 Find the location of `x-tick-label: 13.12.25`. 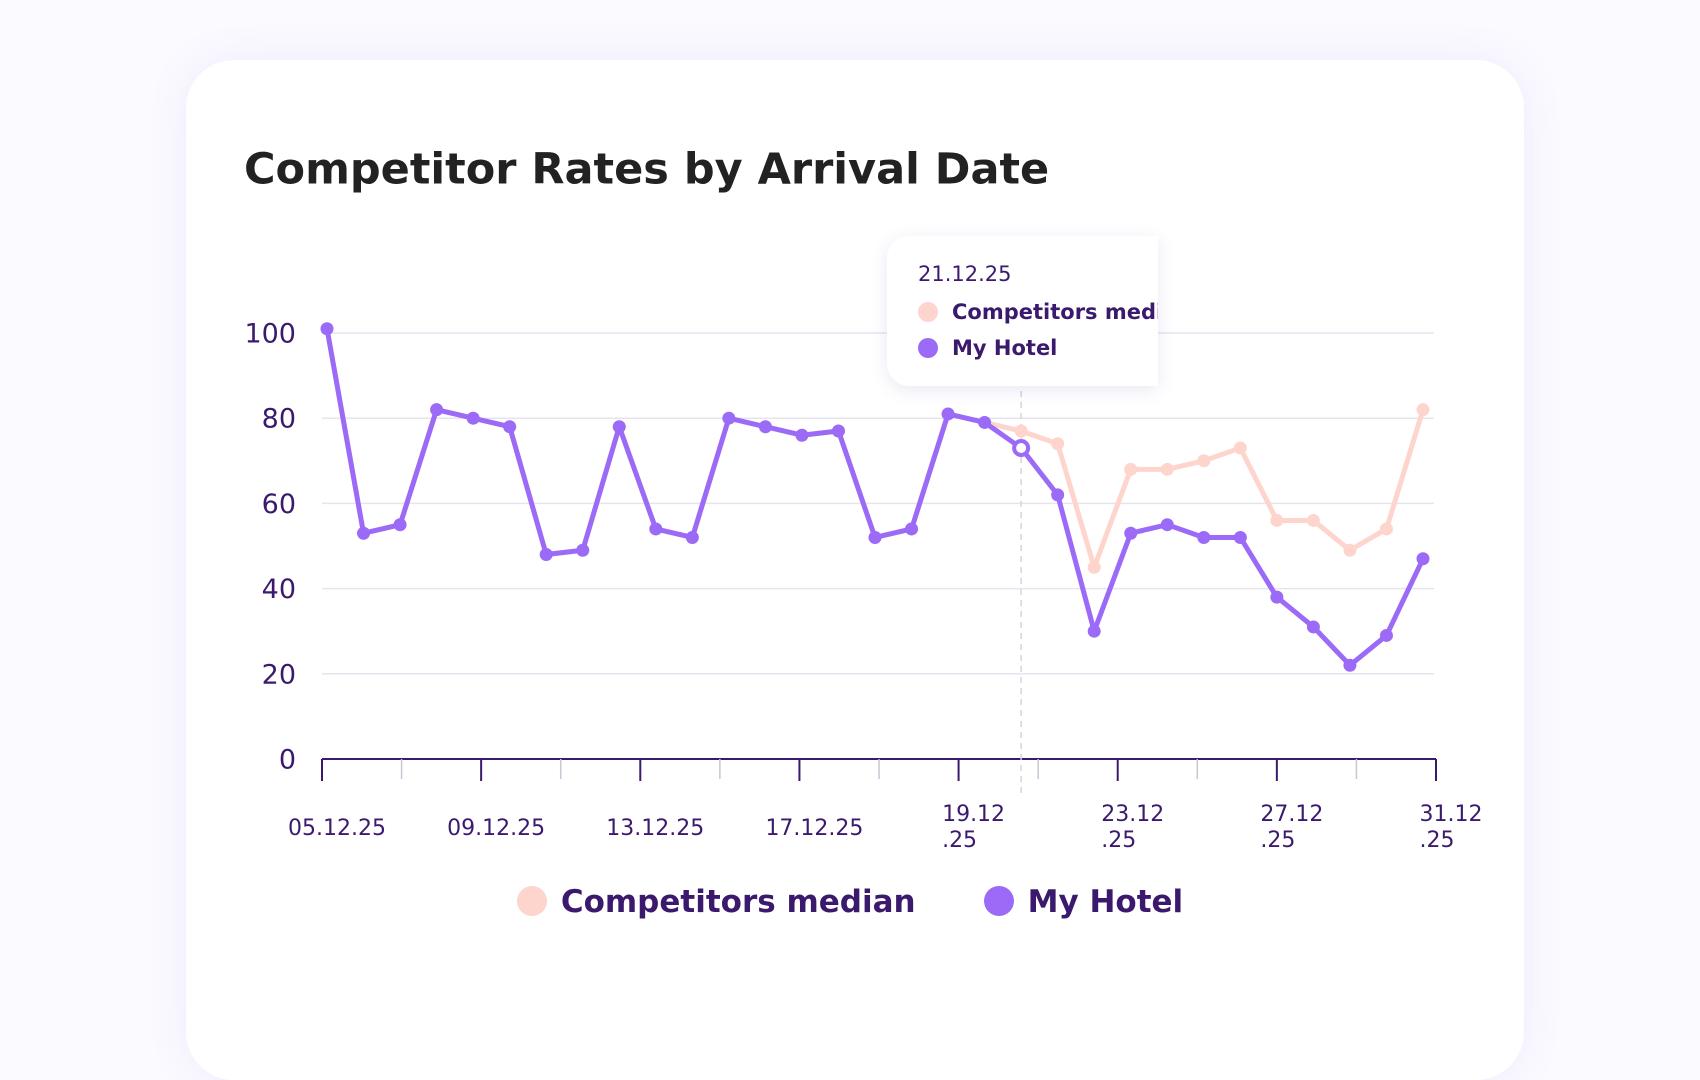

x-tick-label: 13.12.25 is located at coordinates (655, 828).